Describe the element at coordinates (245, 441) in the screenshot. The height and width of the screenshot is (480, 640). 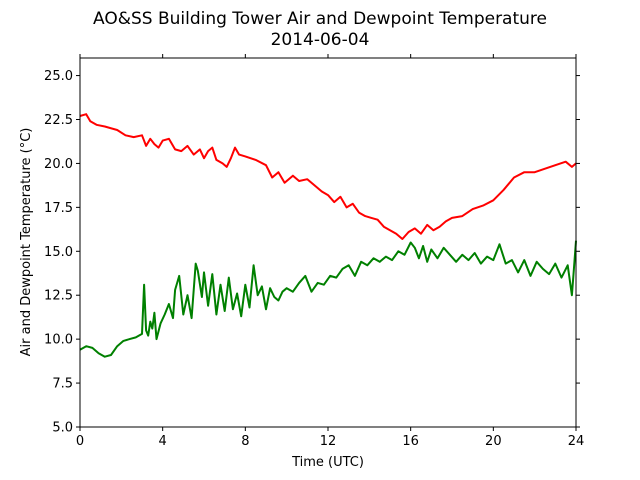
I see `x-tick-label: 8` at that location.